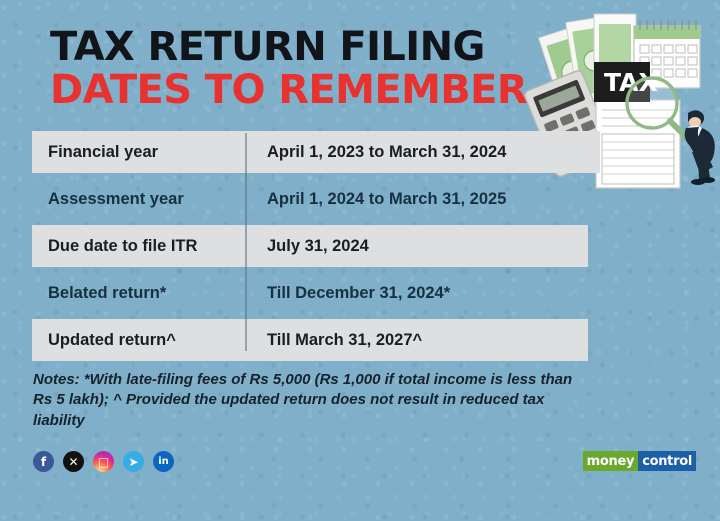 The width and height of the screenshot is (720, 521). Describe the element at coordinates (638, 144) in the screenshot. I see `tax-form-icon` at that location.